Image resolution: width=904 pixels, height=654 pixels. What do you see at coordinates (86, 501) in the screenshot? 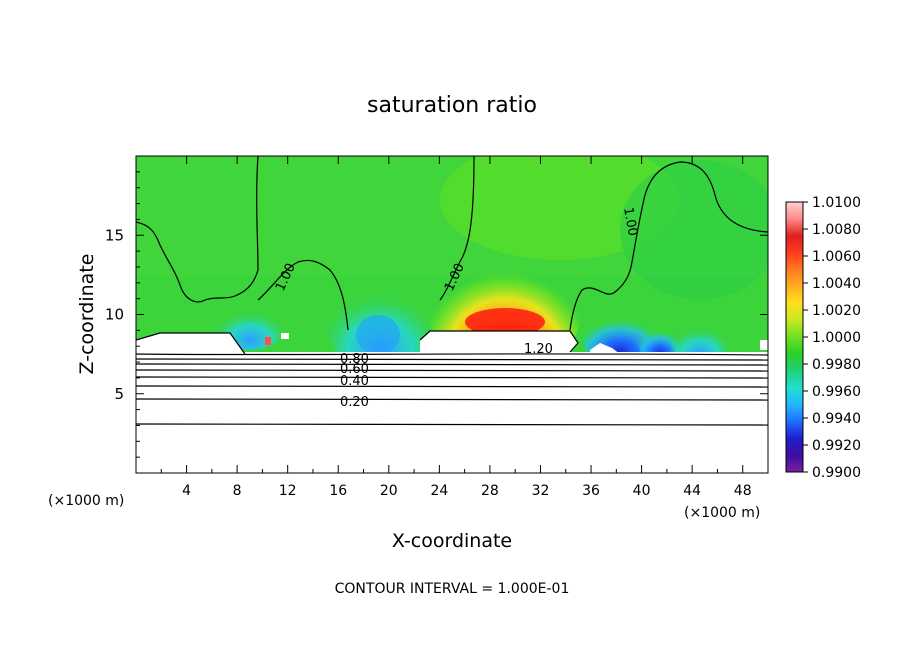
I see `x-axis-unit-left: (×1000 m)` at bounding box center [86, 501].